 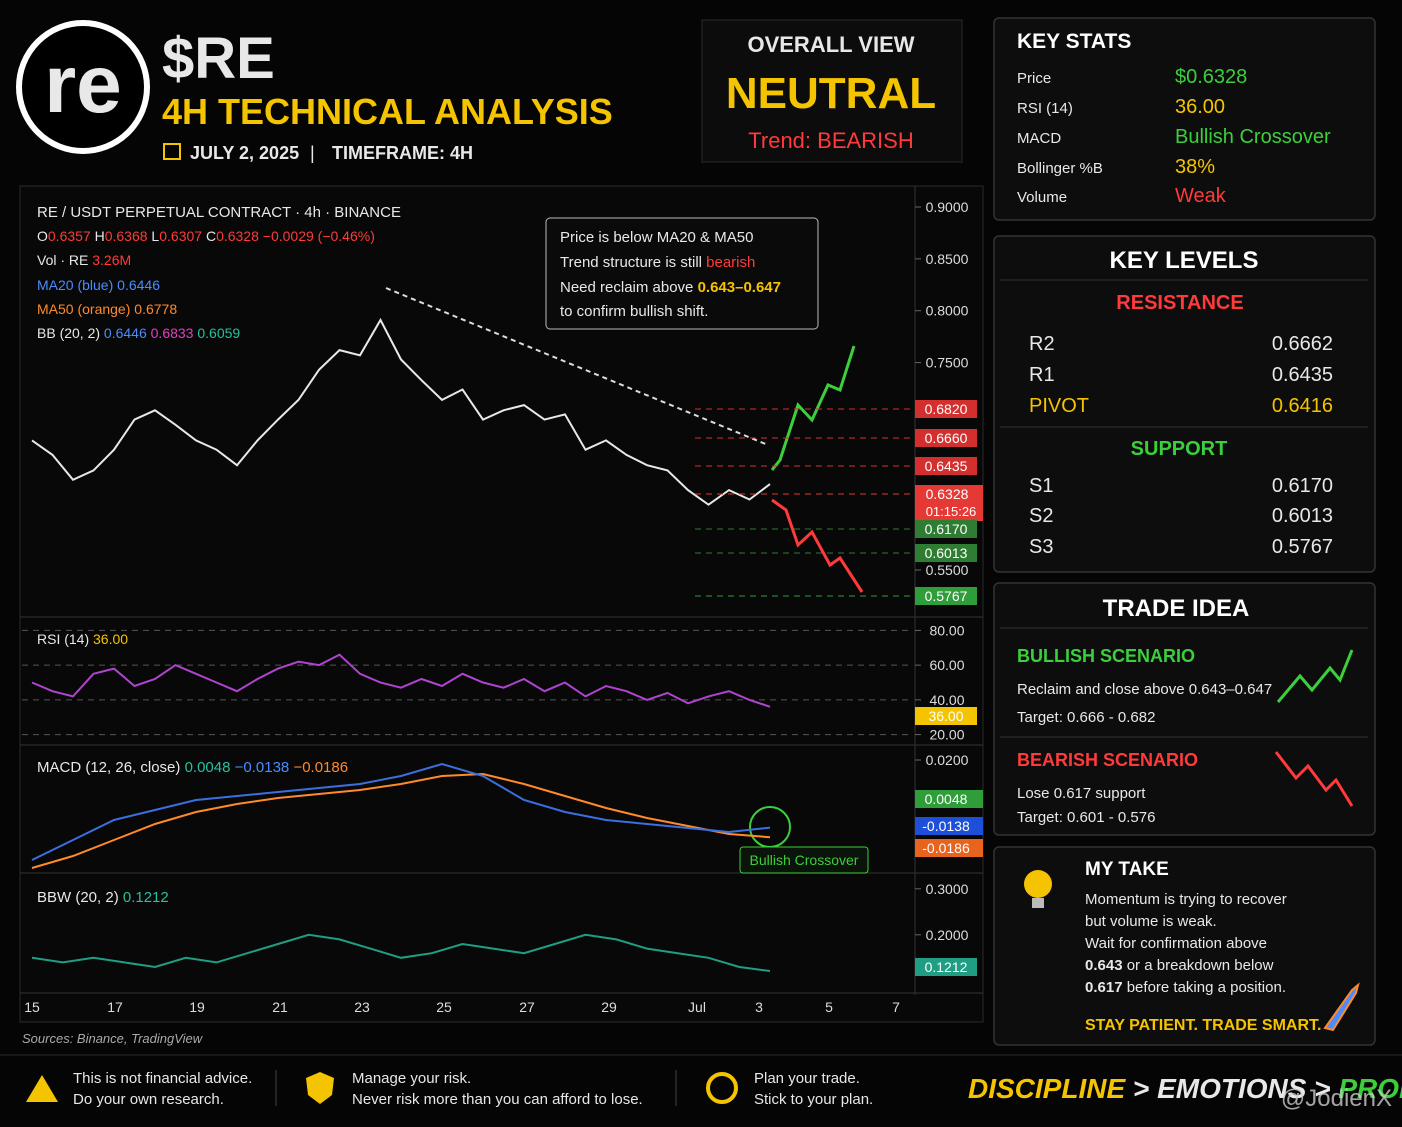 What do you see at coordinates (1302, 486) in the screenshot?
I see `level-value: 0.6170` at bounding box center [1302, 486].